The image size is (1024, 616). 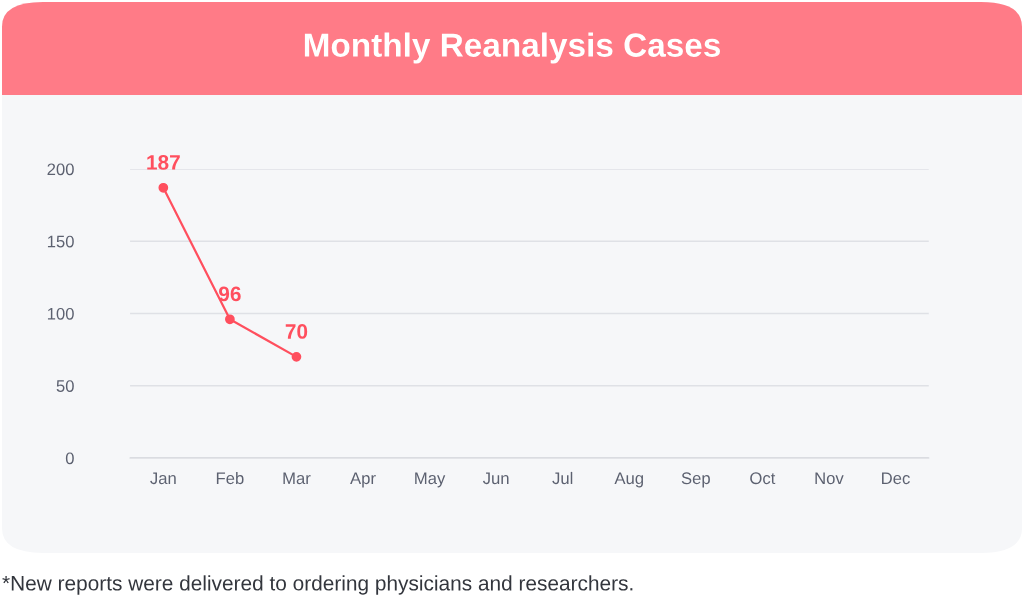 What do you see at coordinates (65, 386) in the screenshot?
I see `y-tick-label: 50` at bounding box center [65, 386].